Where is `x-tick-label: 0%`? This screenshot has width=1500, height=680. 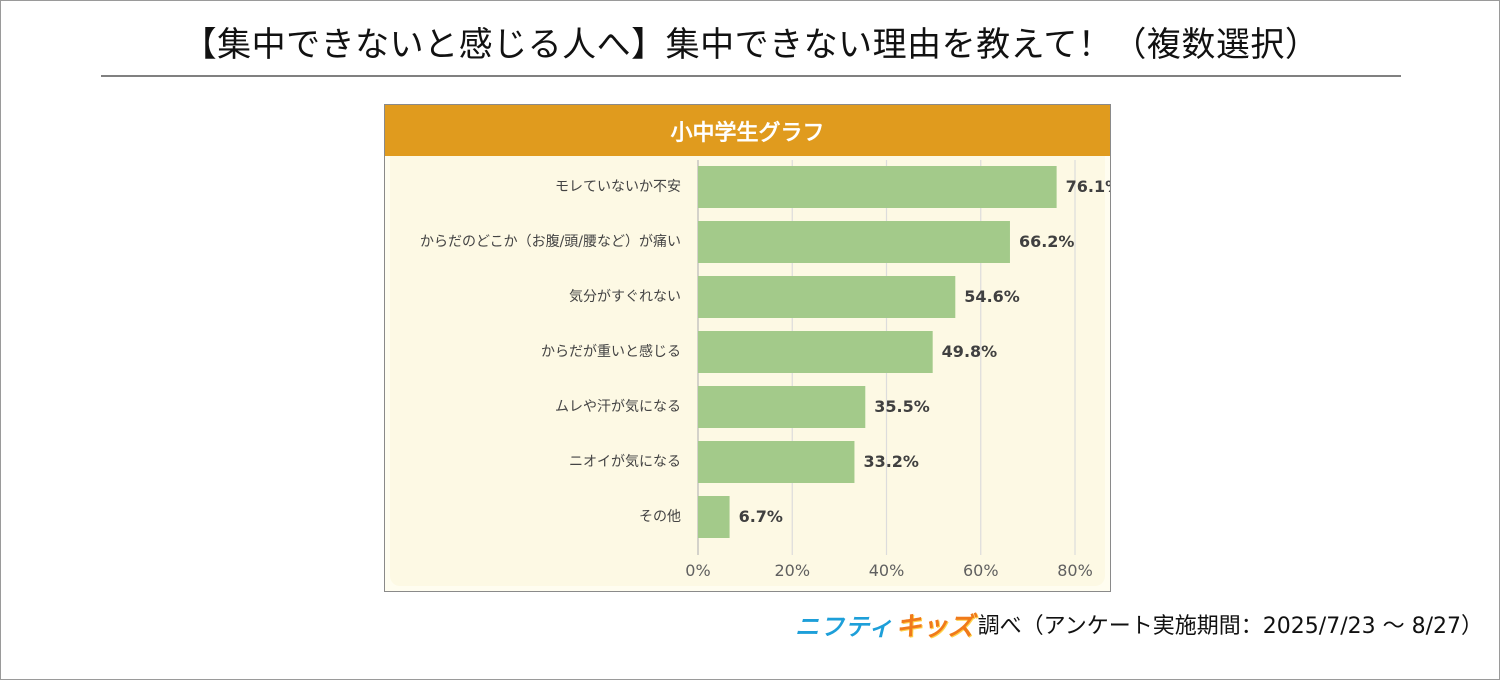 x-tick-label: 0% is located at coordinates (697, 570).